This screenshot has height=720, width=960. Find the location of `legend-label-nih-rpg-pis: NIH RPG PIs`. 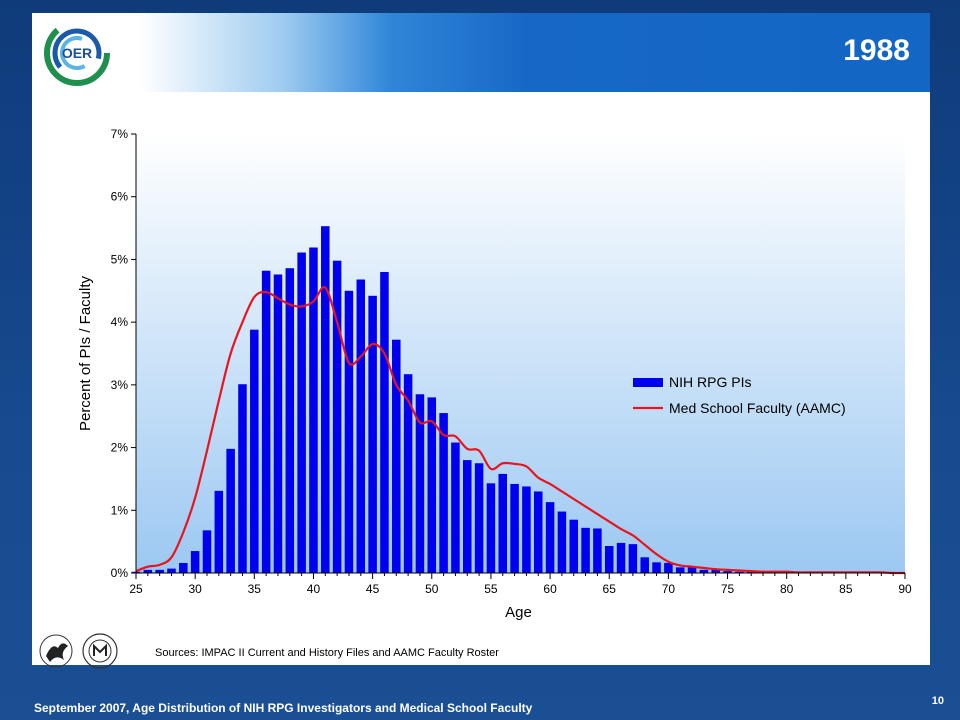

legend-label-nih-rpg-pis: NIH RPG PIs is located at coordinates (710, 382).